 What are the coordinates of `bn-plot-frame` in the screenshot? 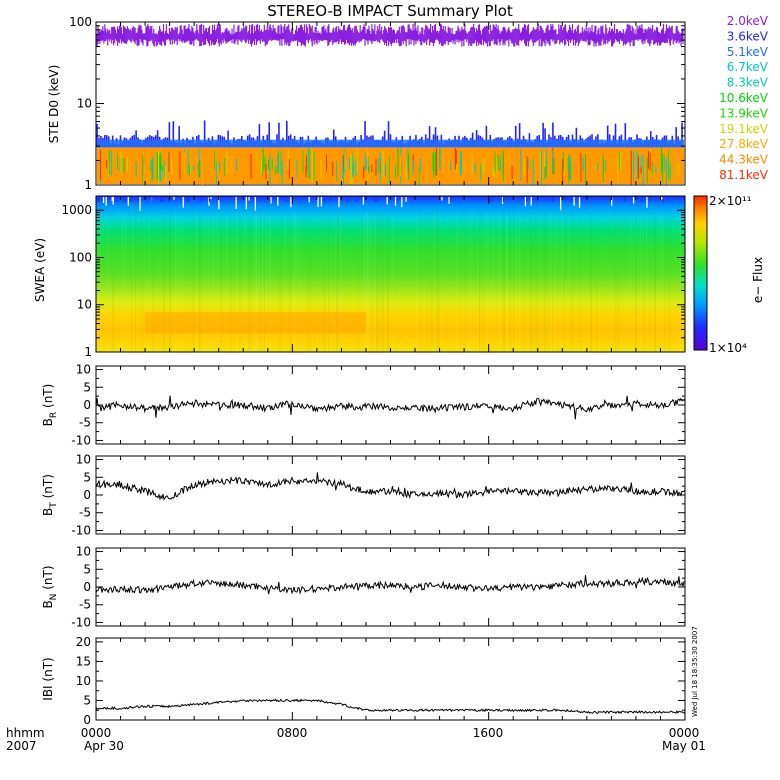 It's located at (390, 587).